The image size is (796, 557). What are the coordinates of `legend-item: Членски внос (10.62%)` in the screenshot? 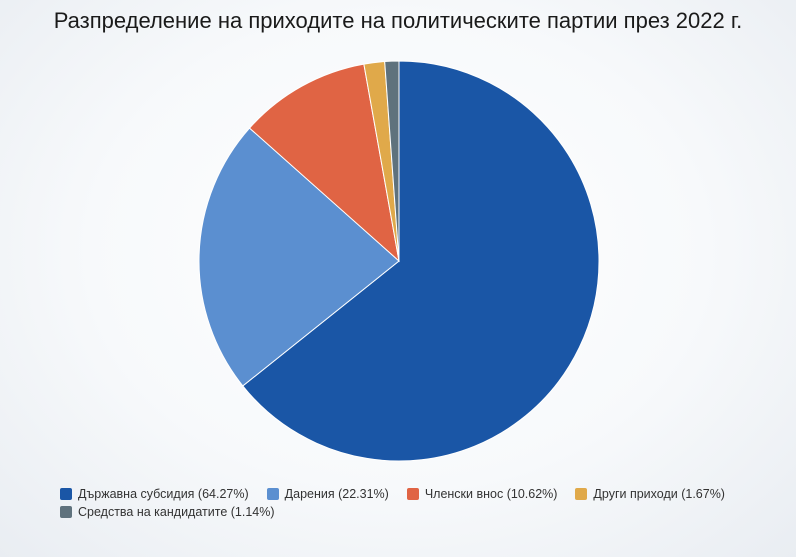 It's located at (482, 494).